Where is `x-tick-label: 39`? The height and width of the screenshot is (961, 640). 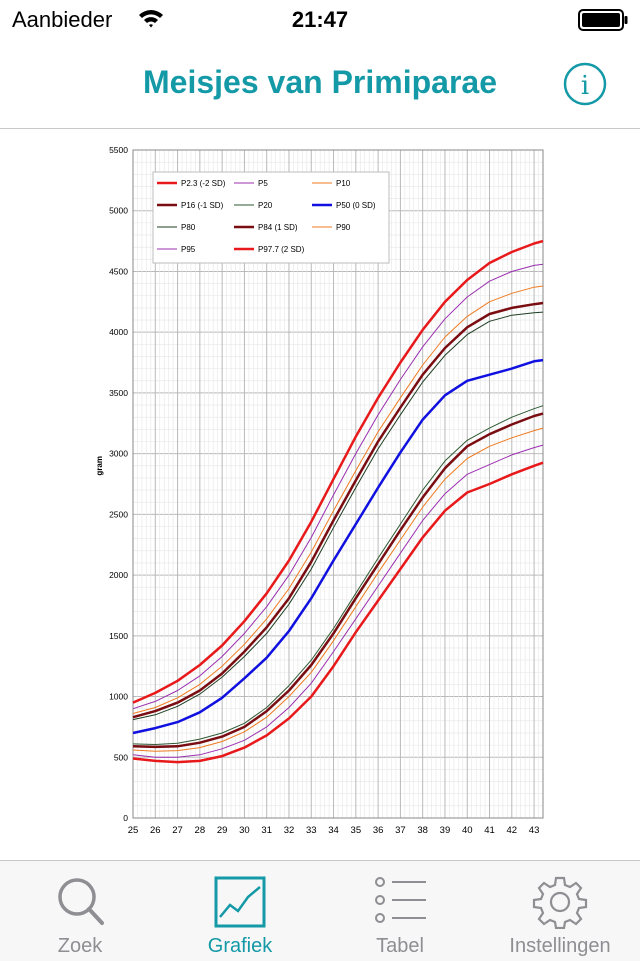
x-tick-label: 39 is located at coordinates (445, 830).